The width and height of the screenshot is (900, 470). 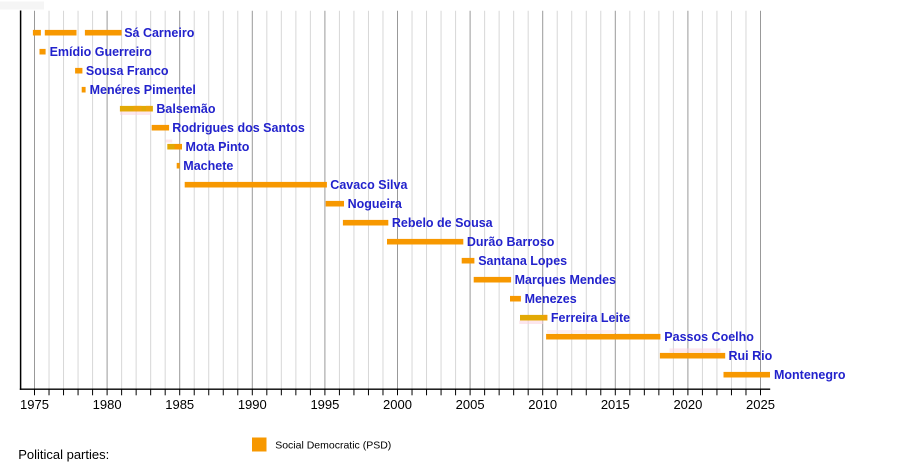 What do you see at coordinates (179, 404) in the screenshot?
I see `svg-text: 1985` at bounding box center [179, 404].